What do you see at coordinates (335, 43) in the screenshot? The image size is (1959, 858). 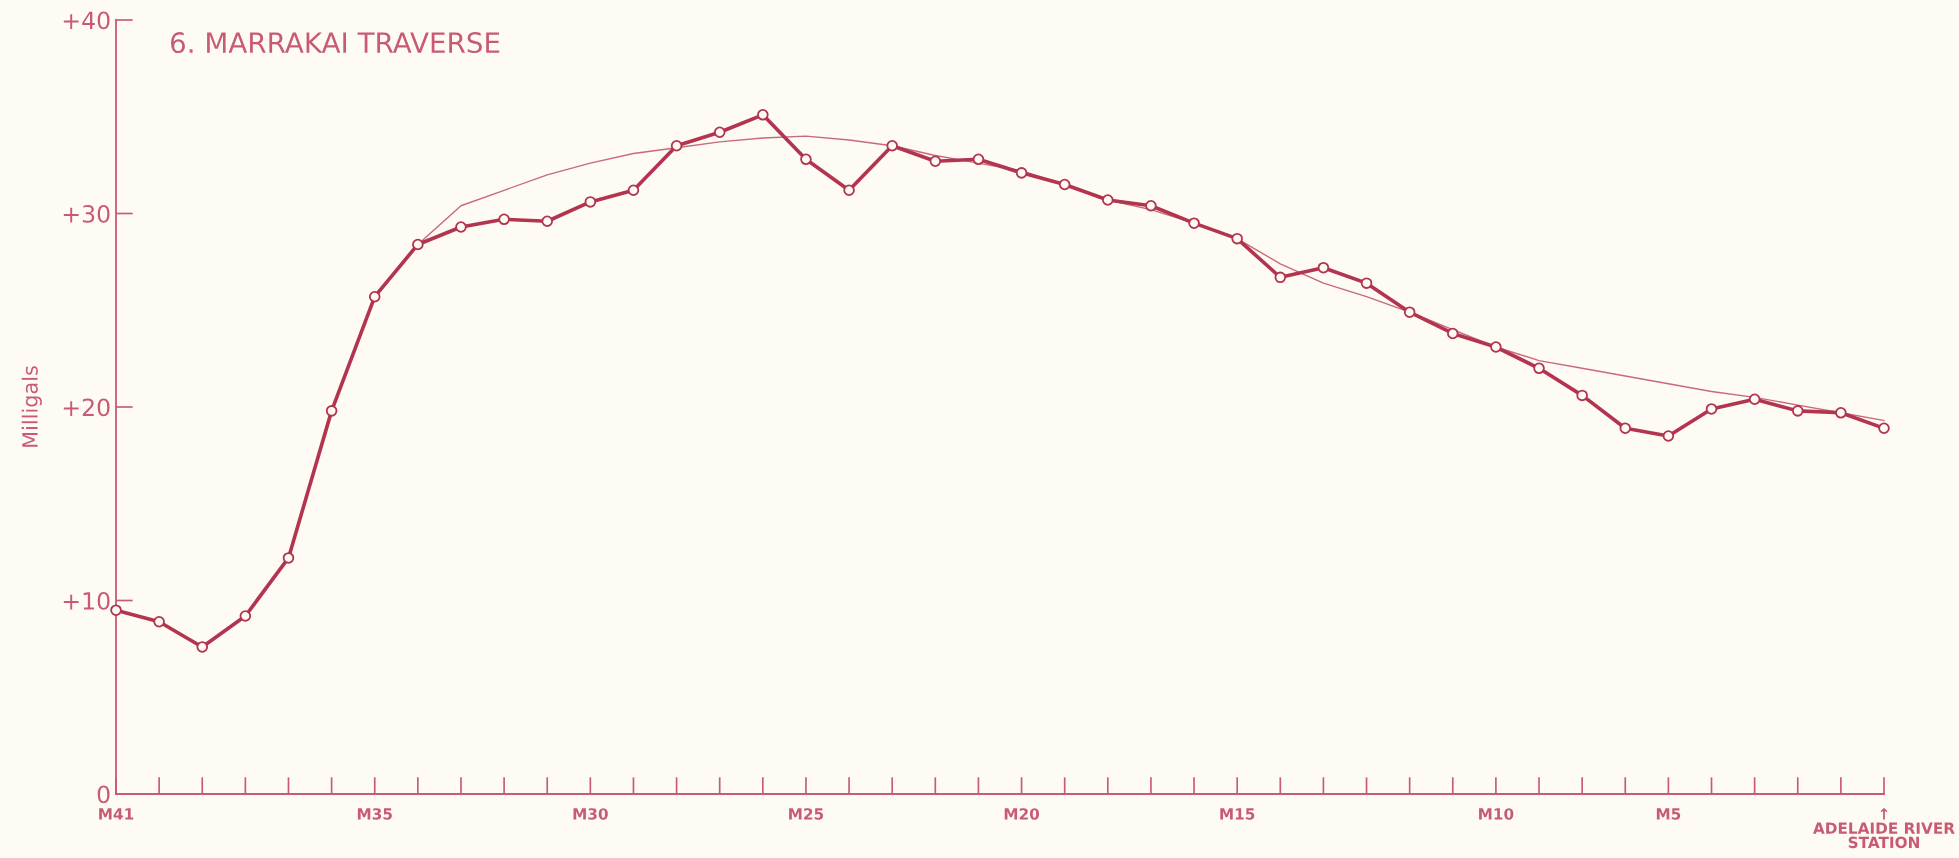 I see `chart-title: 6. MARRAKAI TRAVERSE` at bounding box center [335, 43].